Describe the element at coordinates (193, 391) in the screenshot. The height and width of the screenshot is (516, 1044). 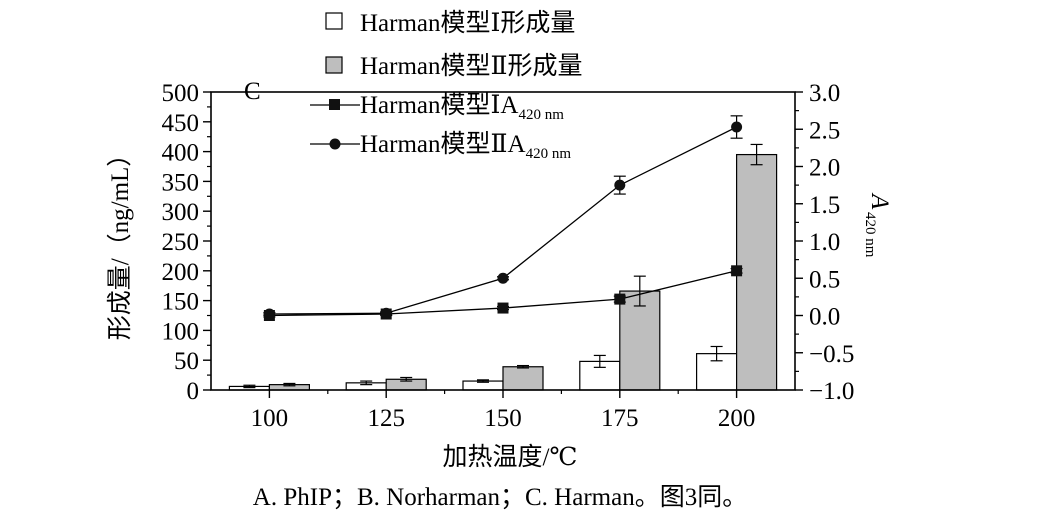
I see `y-left-tick-label: 0` at that location.